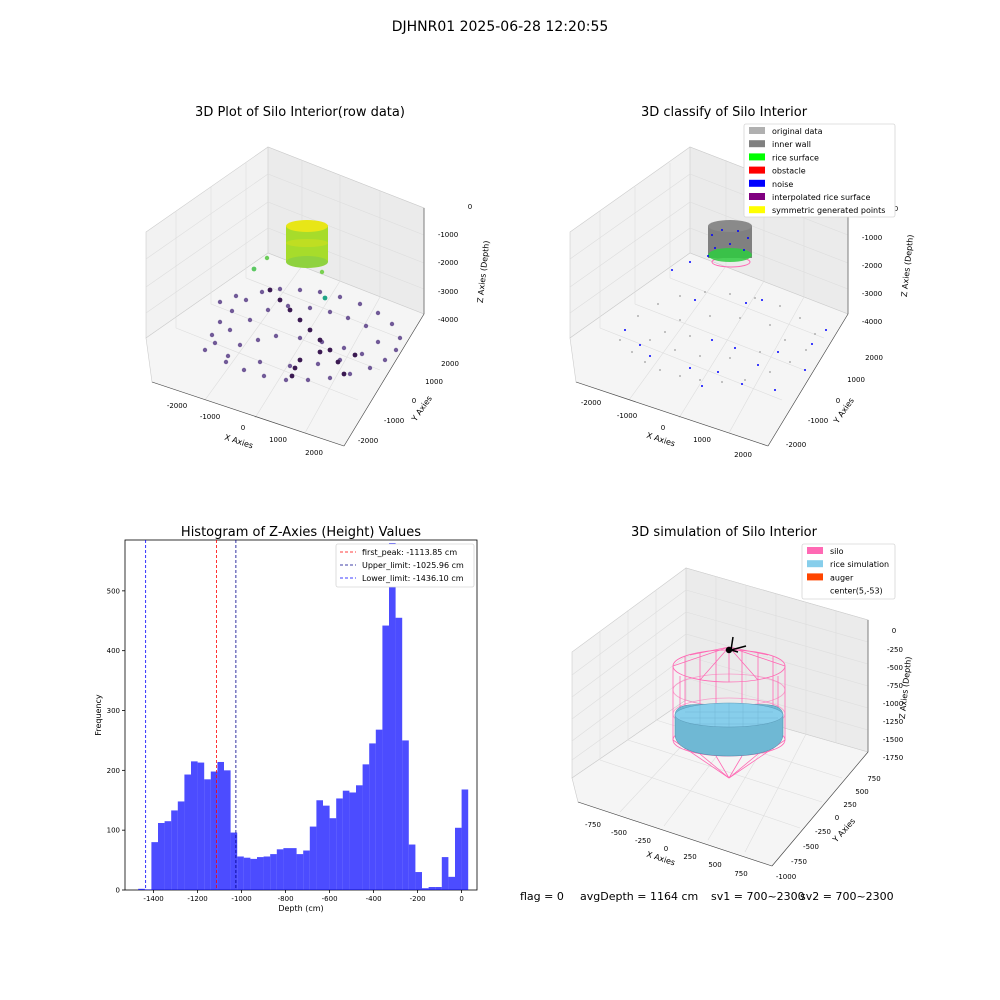 This screenshot has width=1000, height=1000. What do you see at coordinates (643, 841) in the screenshot?
I see `simulation-xtick: -250` at bounding box center [643, 841].